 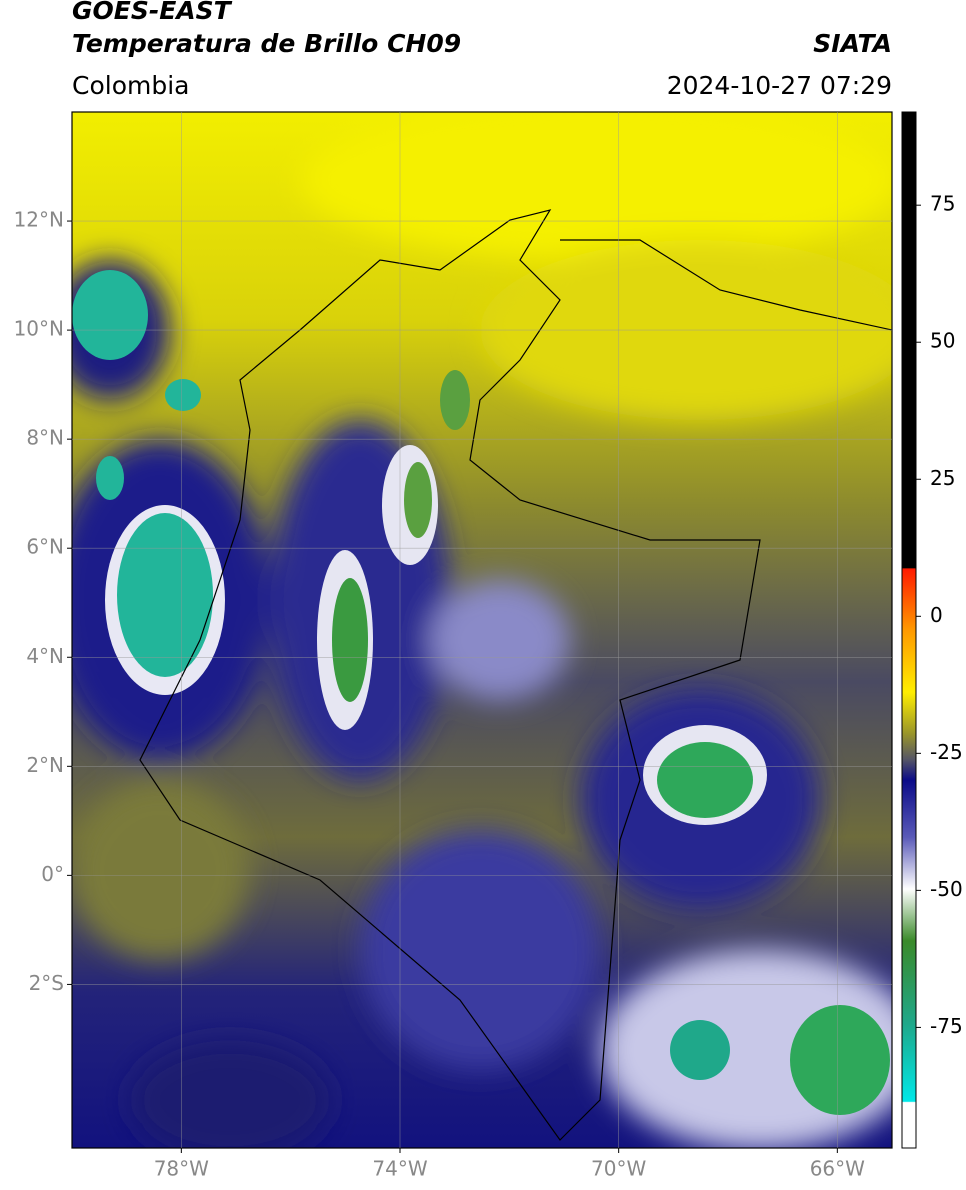 What do you see at coordinates (39, 329) in the screenshot?
I see `y-tick-label: 10°N` at bounding box center [39, 329].